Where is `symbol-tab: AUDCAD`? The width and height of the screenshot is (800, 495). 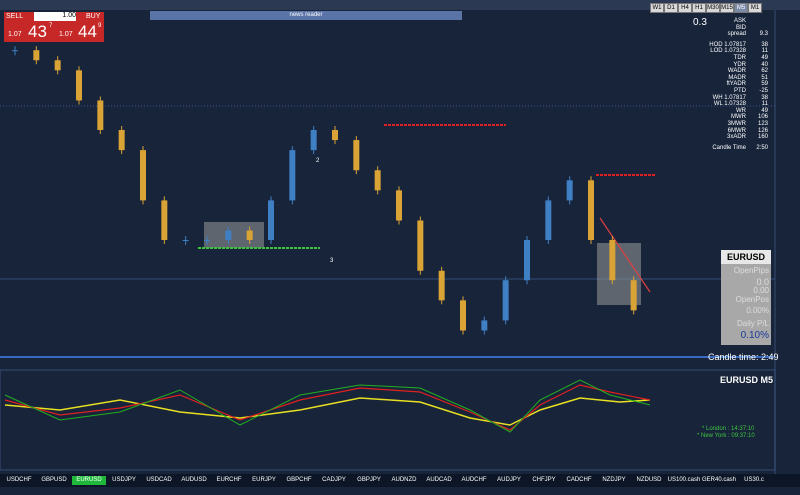
symbol-tab: AUDCAD is located at coordinates (439, 480).